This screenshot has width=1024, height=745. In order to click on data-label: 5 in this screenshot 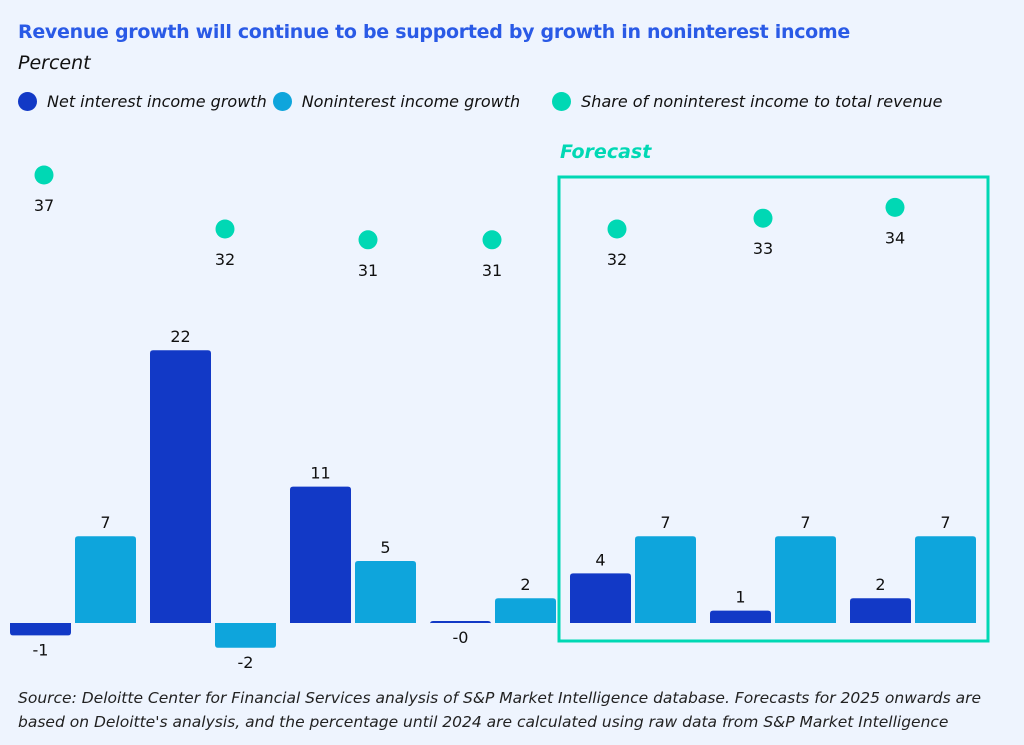, I will do `click(385, 547)`.